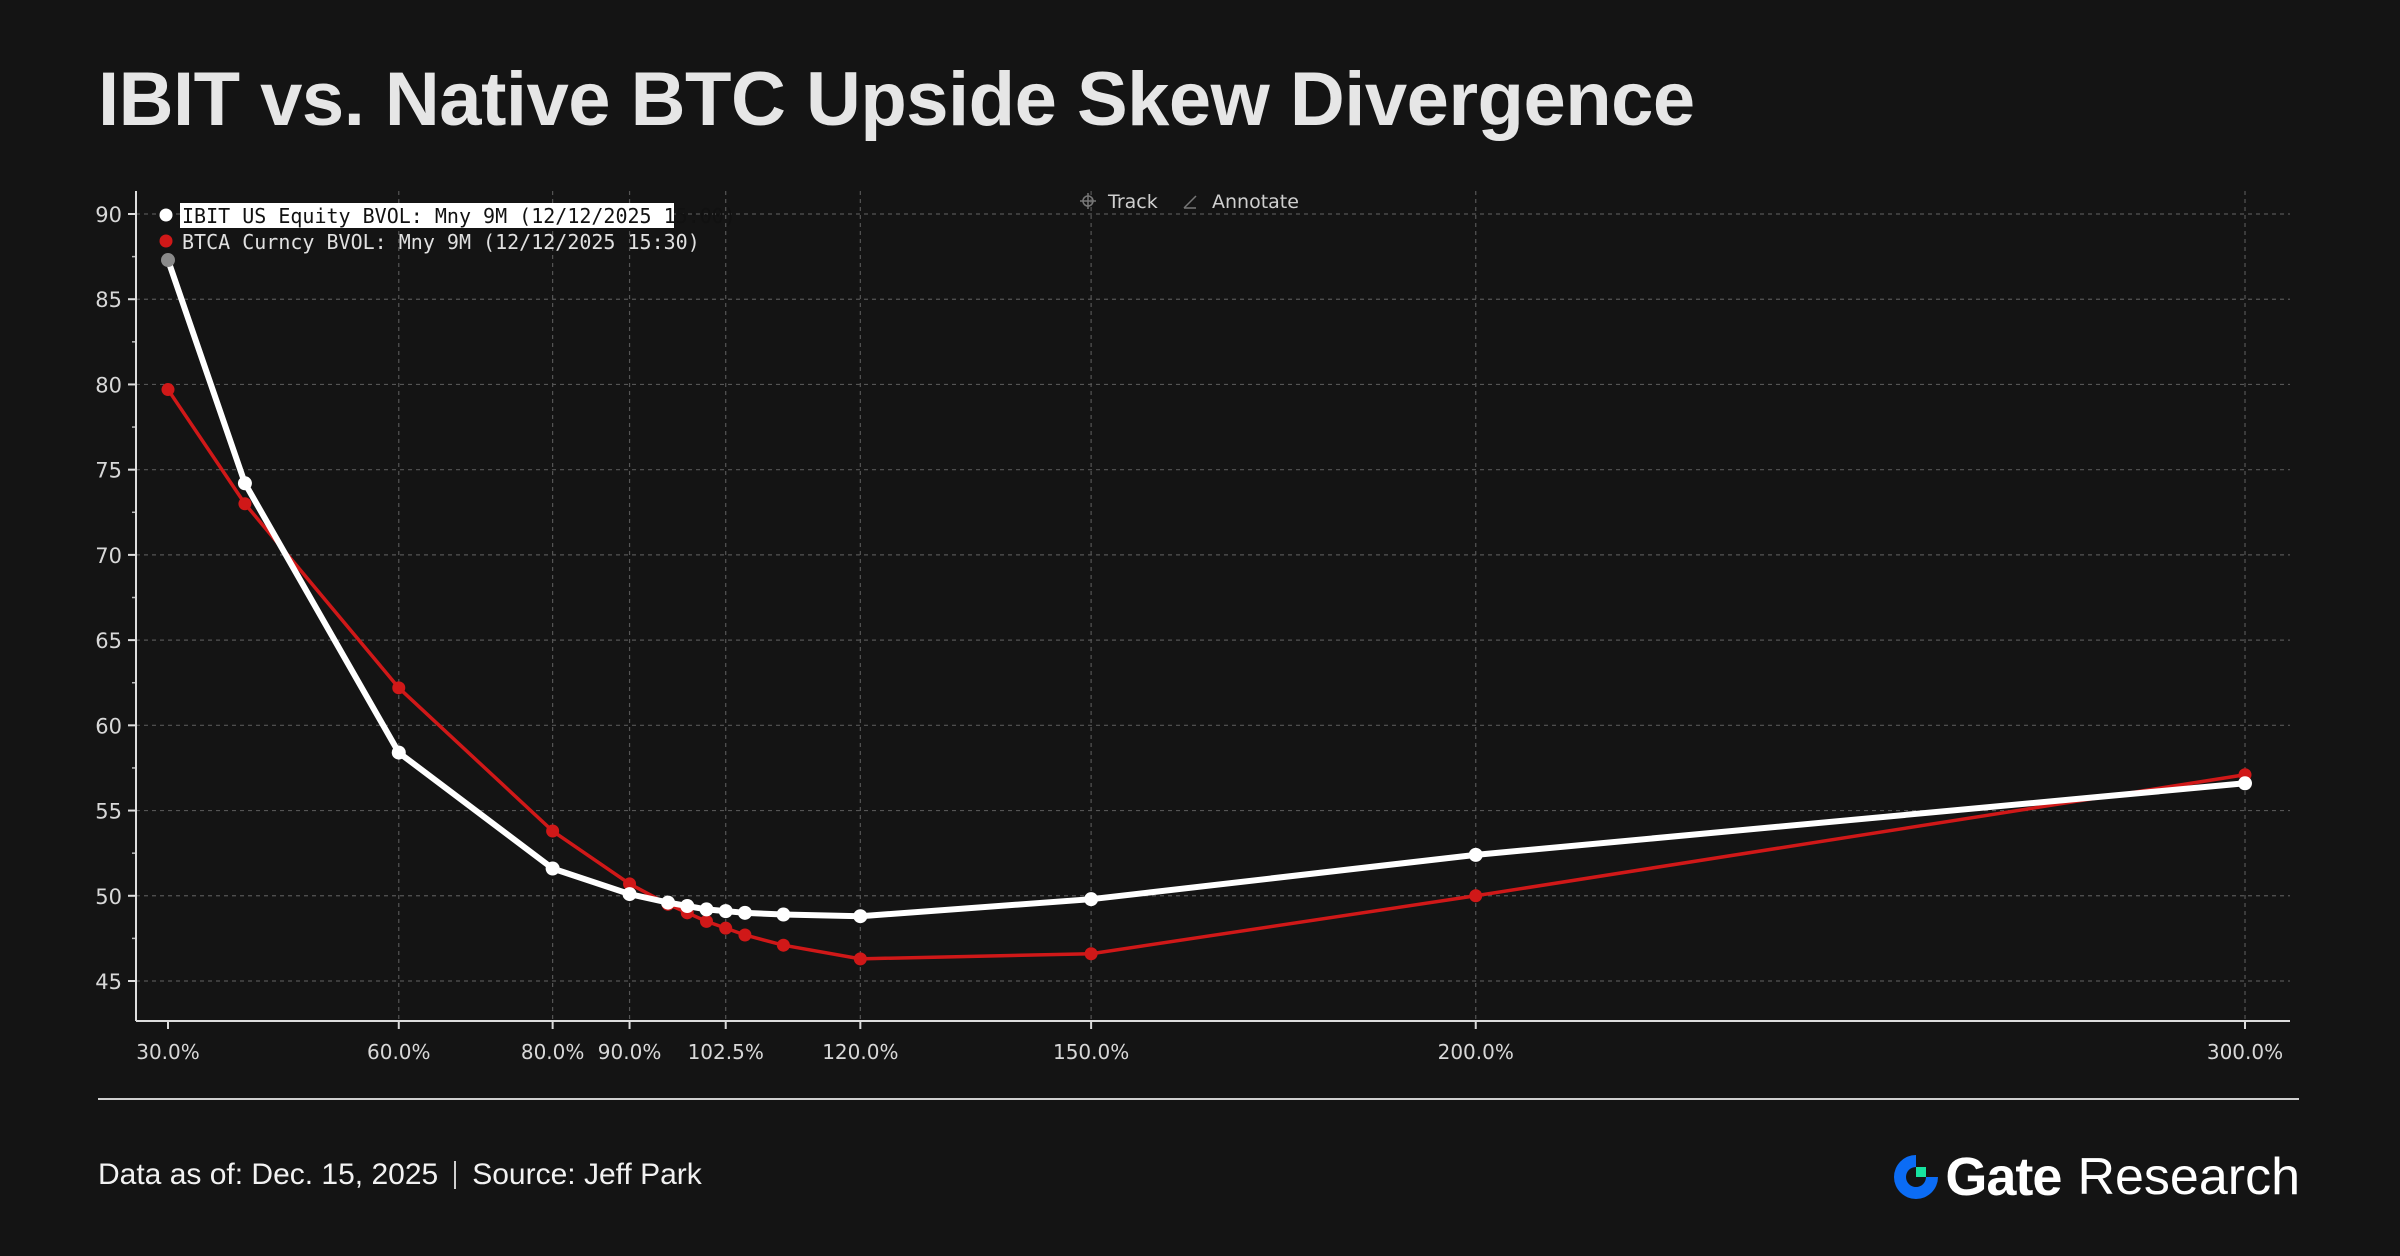 This screenshot has height=1256, width=2400. What do you see at coordinates (860, 1052) in the screenshot?
I see `x-tick-label: 120.0%` at bounding box center [860, 1052].